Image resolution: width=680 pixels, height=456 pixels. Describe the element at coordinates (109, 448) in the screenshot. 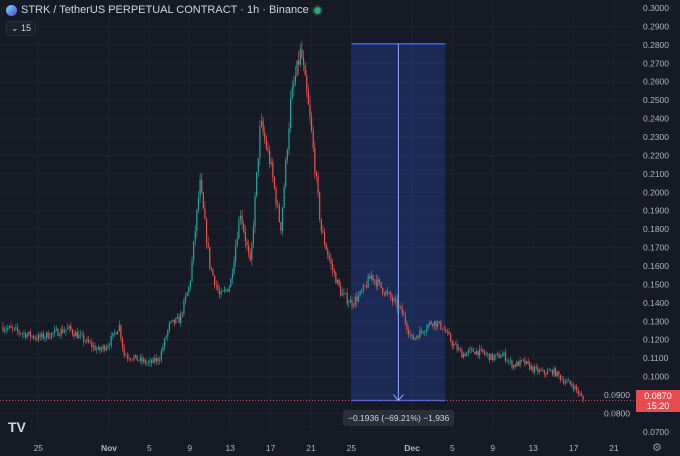

I see `x-tick-label: Nov` at that location.